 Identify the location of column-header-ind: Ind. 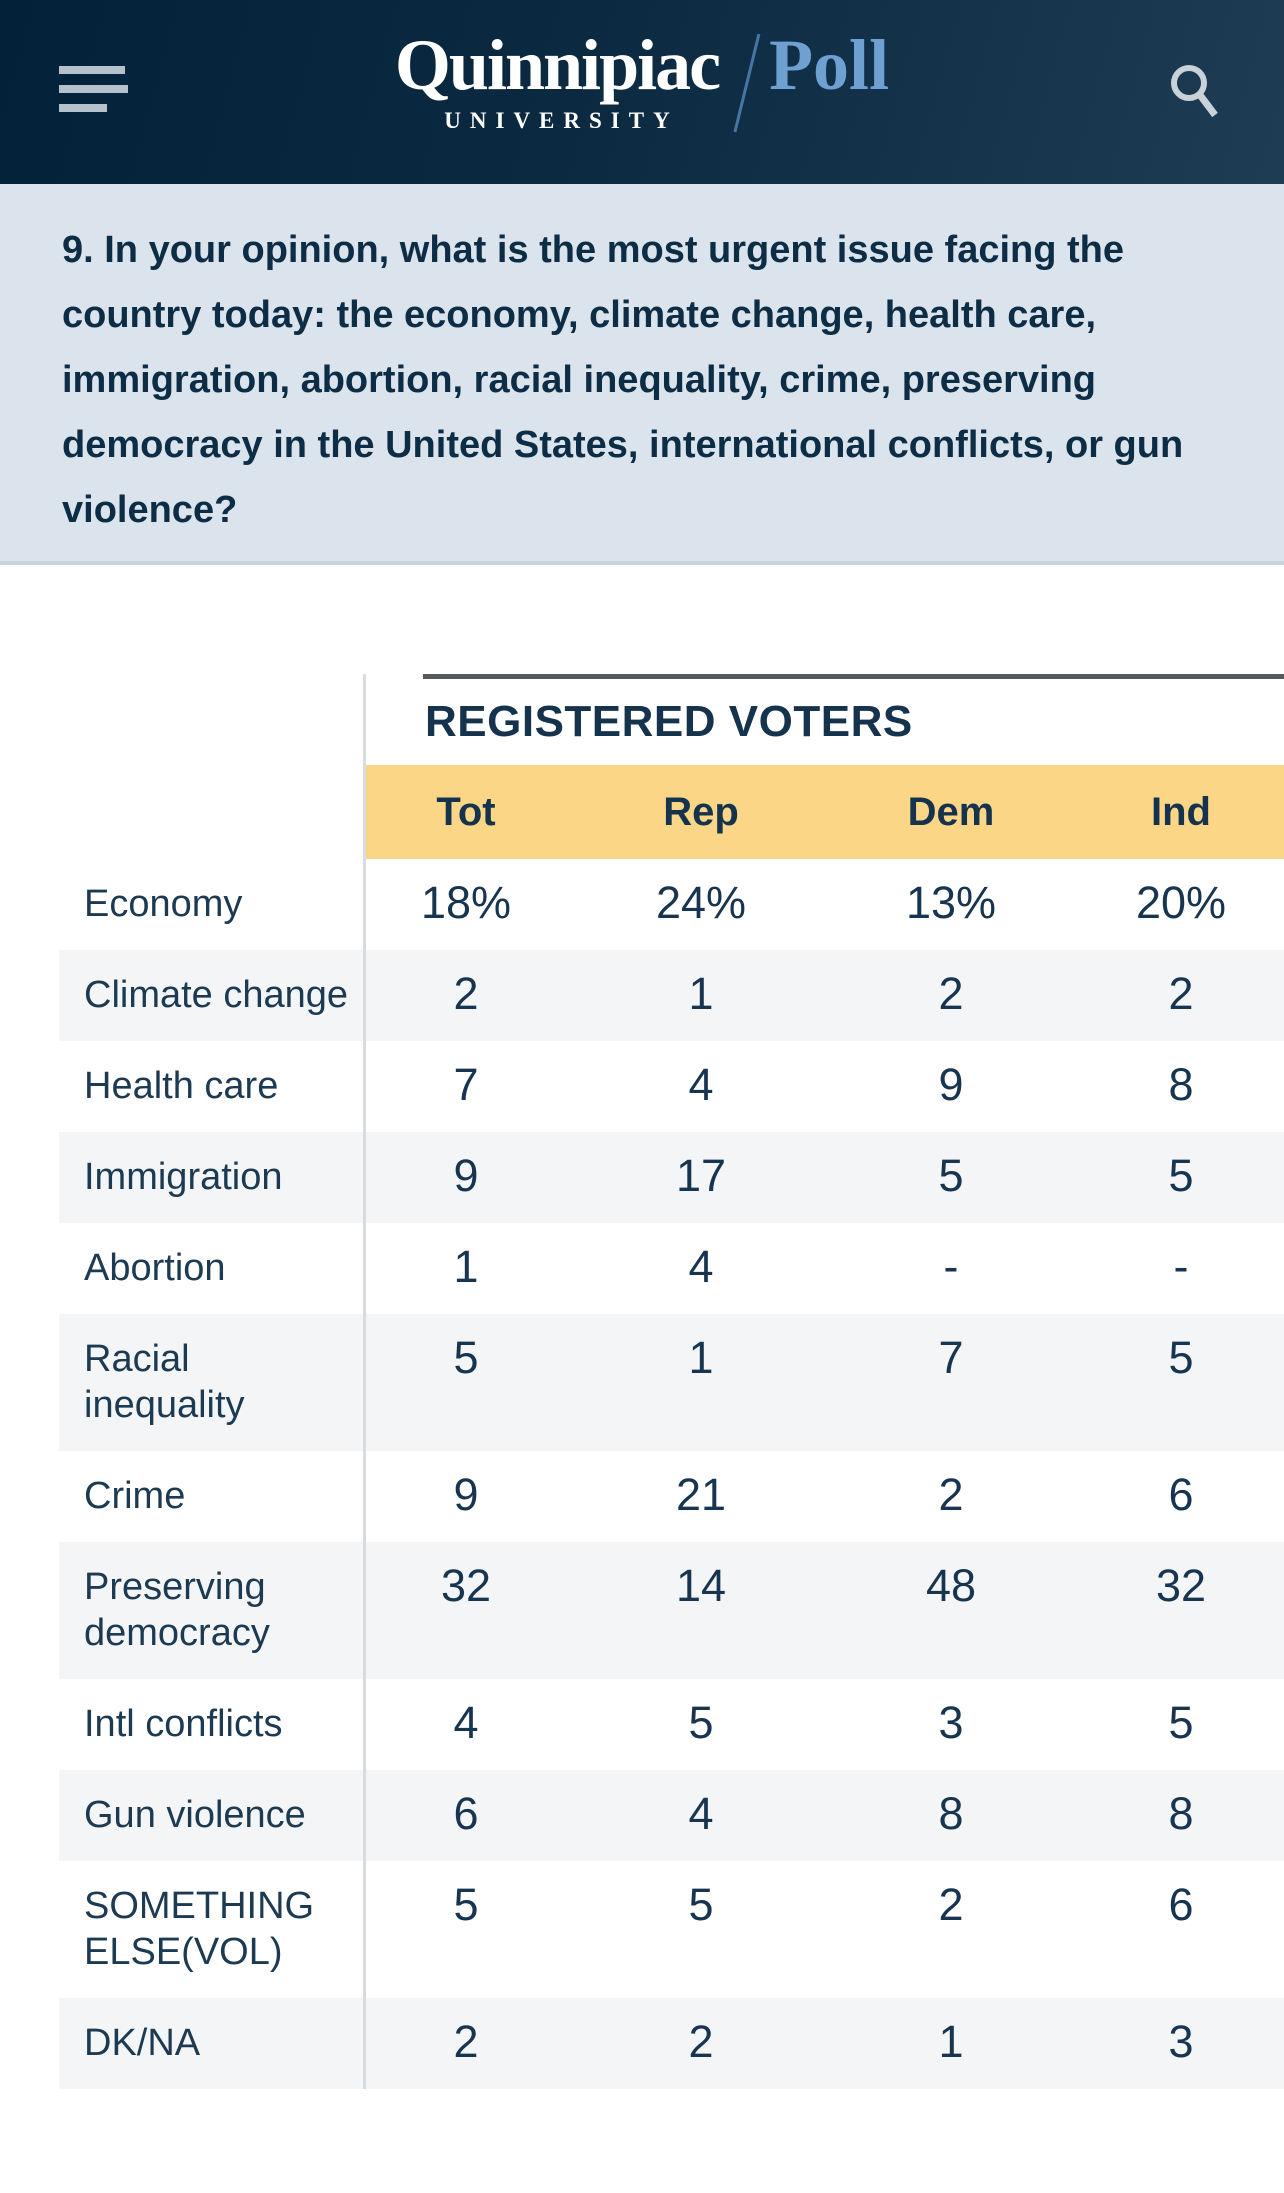
(1181, 811).